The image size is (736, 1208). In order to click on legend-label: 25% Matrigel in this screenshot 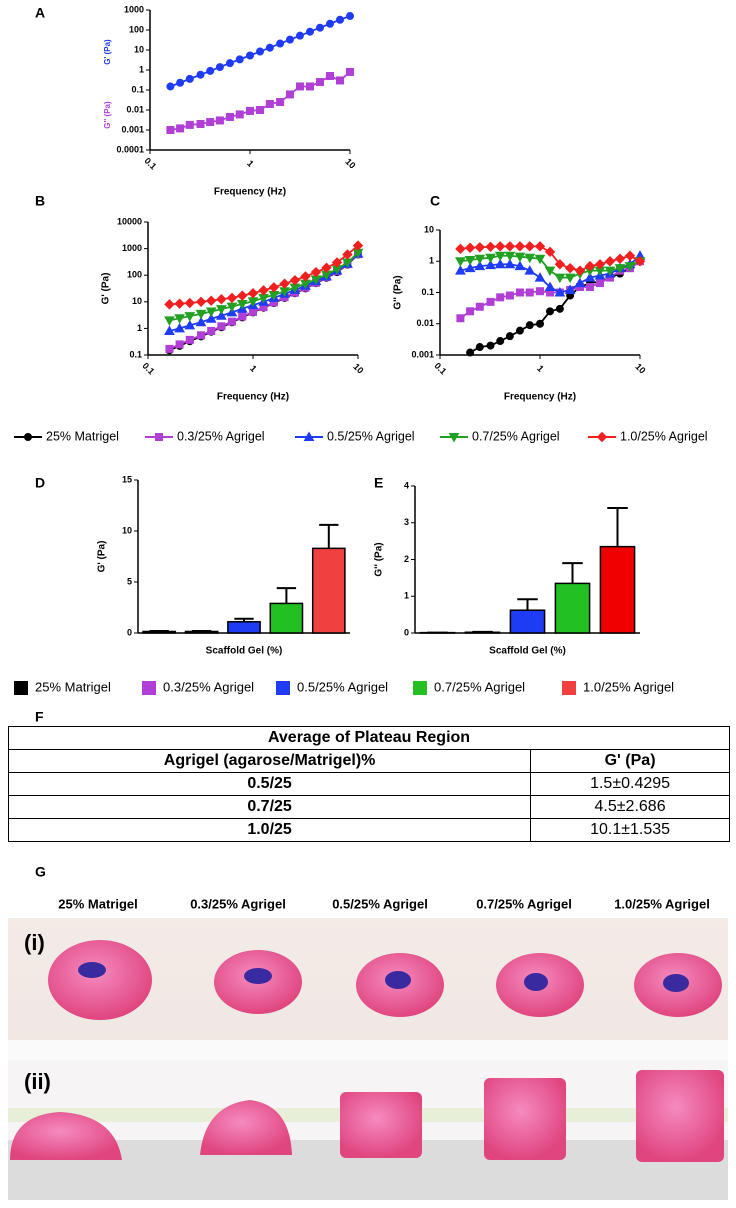, I will do `click(73, 686)`.